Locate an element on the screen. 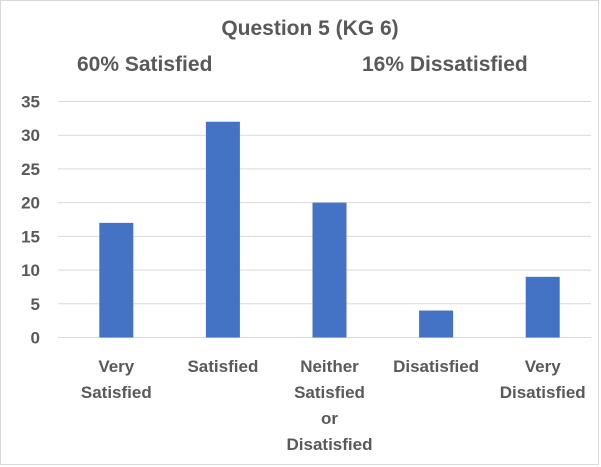 Image resolution: width=601 pixels, height=467 pixels. y-tick-label: 0 is located at coordinates (35, 338).